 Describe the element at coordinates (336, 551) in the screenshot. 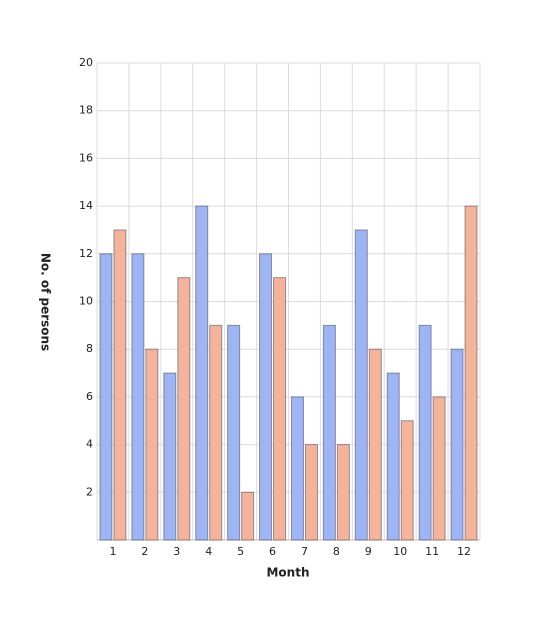

I see `x-tick-label: 8` at that location.